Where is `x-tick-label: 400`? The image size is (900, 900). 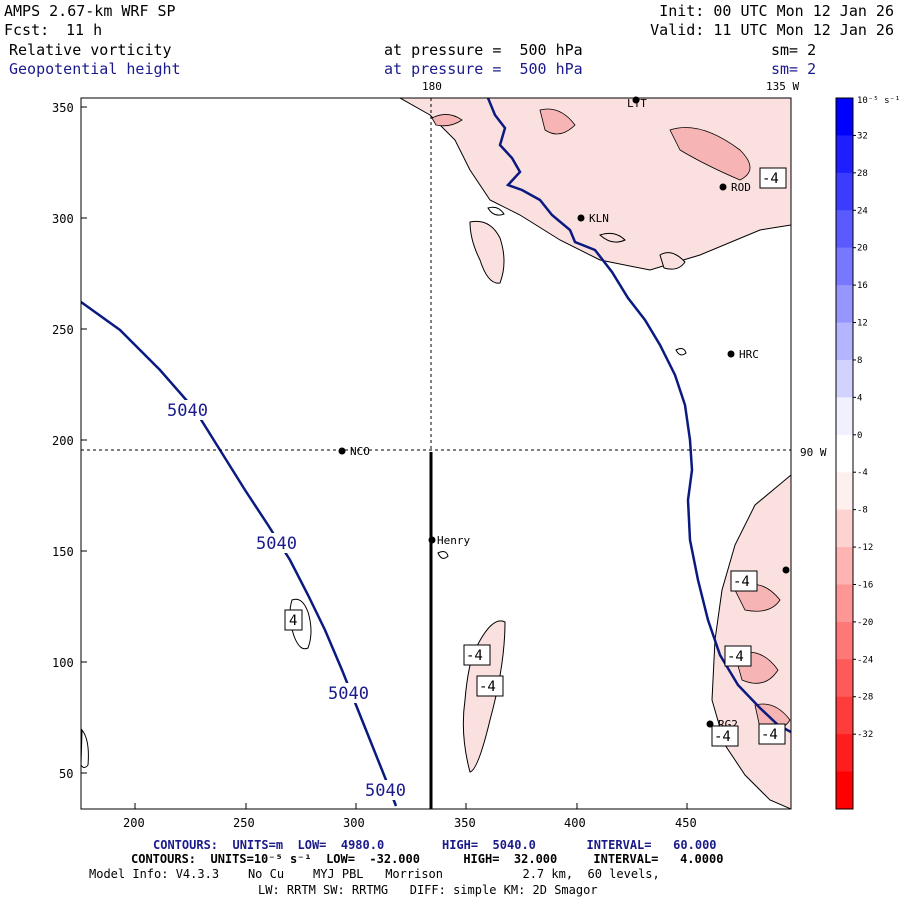
x-tick-label: 400 is located at coordinates (575, 823).